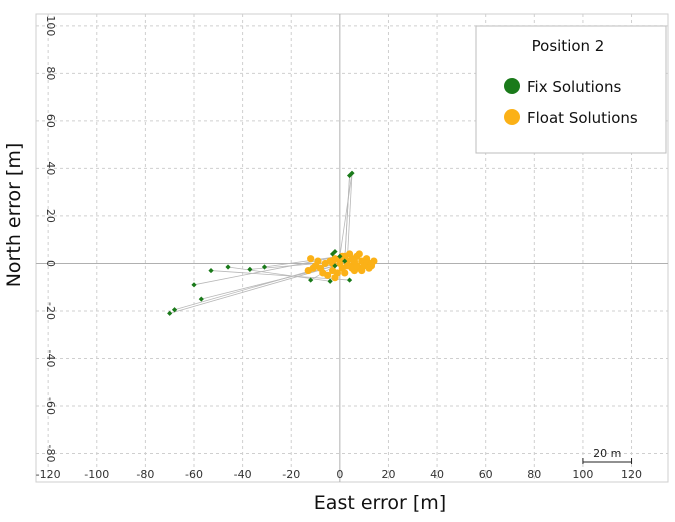 Image resolution: width=675 pixels, height=522 pixels. I want to click on legend: Position 2 Fix Solutions Float Solutions, so click(571, 89).